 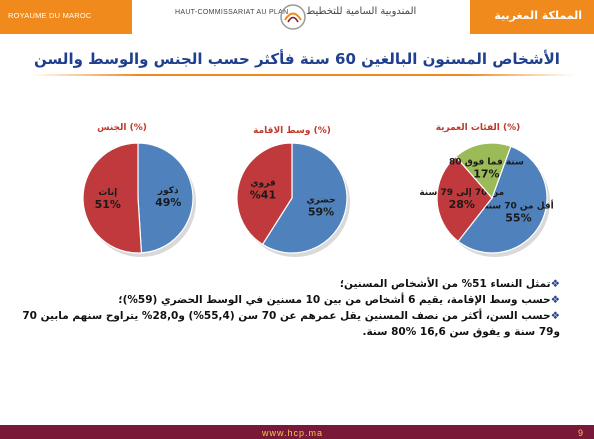 What do you see at coordinates (50, 15) in the screenshot?
I see `kingdom-label-fr: ROYAUME DU MAROC` at bounding box center [50, 15].